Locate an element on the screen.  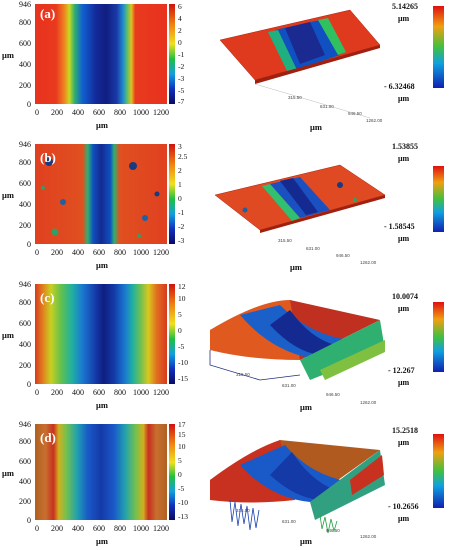
colorbar-tick: 0 is located at coordinates (180, 330).